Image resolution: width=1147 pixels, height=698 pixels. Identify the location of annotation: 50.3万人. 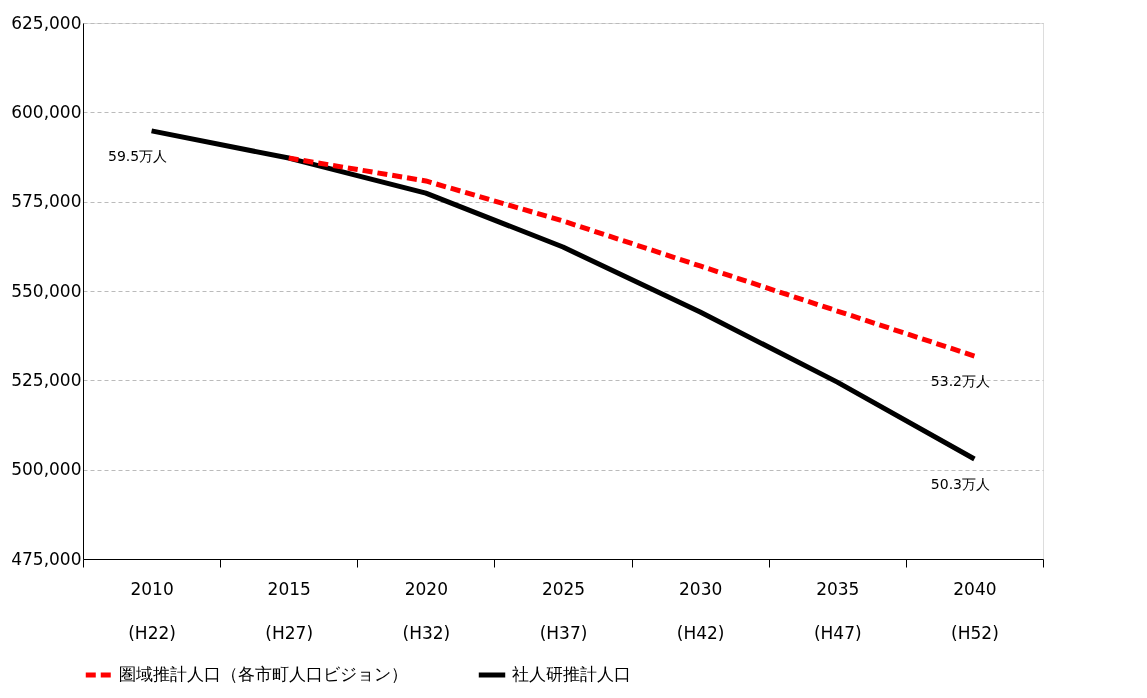
(960, 483).